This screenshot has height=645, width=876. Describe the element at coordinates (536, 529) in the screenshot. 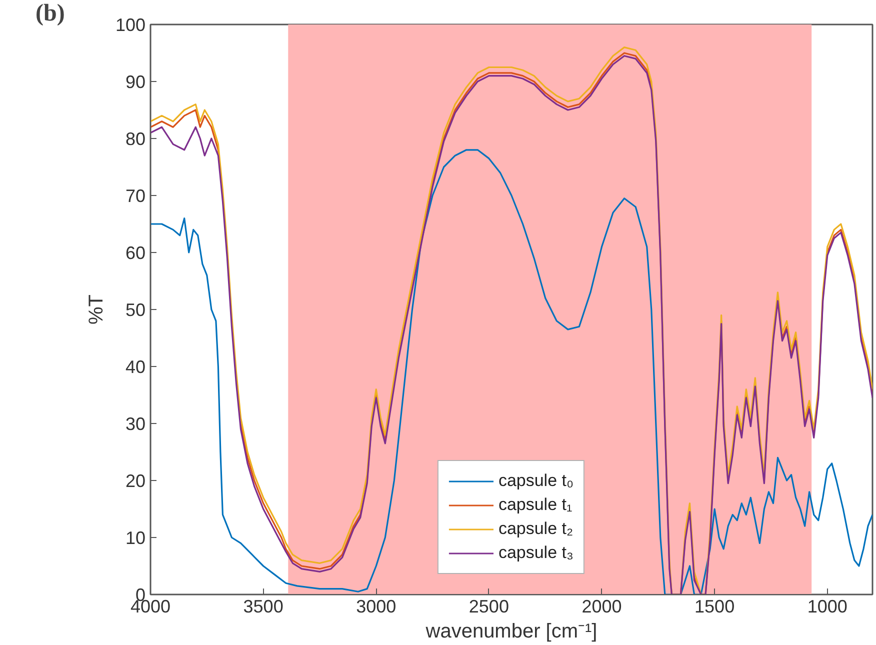

I see `legend-label: capsule t₂` at that location.